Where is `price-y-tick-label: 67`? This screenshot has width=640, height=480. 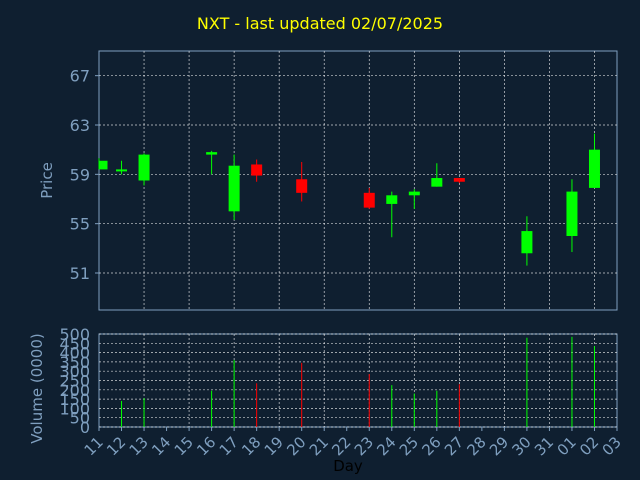 price-y-tick-label: 67 is located at coordinates (80, 76).